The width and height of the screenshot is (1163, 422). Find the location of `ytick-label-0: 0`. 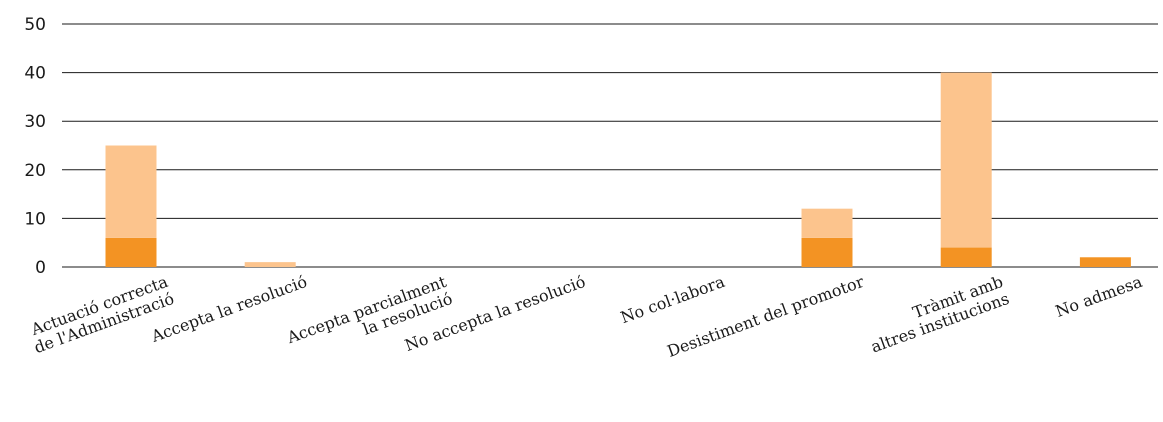

ytick-label-0: 0 is located at coordinates (40, 268).